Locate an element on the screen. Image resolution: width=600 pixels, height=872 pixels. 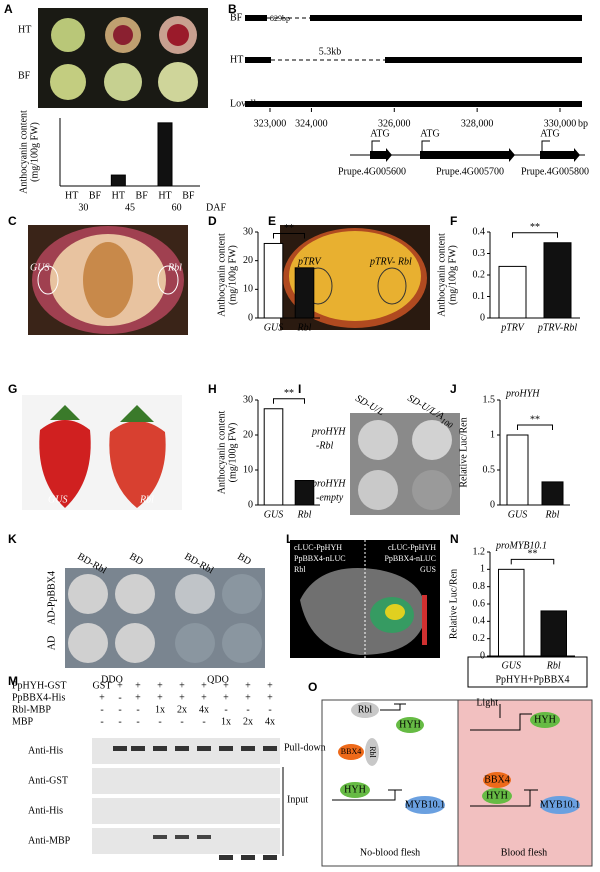
row-label: -Rbl is located at coordinates (324, 445).